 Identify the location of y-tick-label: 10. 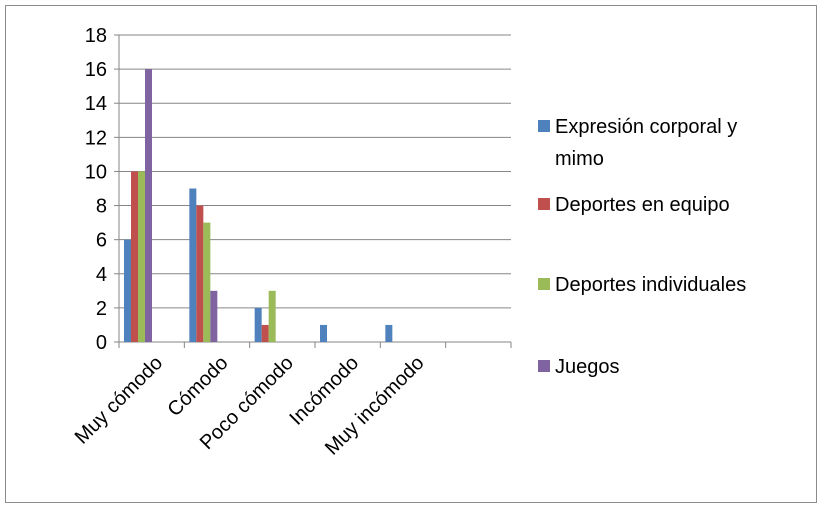
(96, 172).